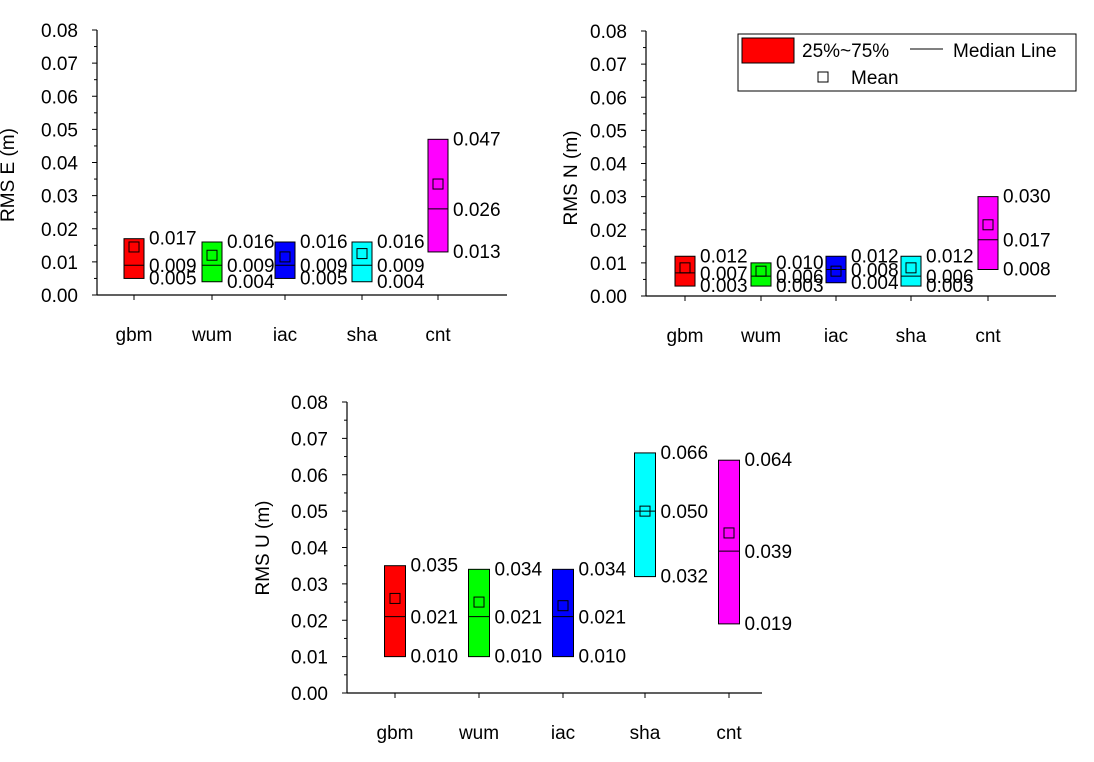 The image size is (1094, 762). What do you see at coordinates (823, 77) in the screenshot?
I see `legend-mean-marker` at bounding box center [823, 77].